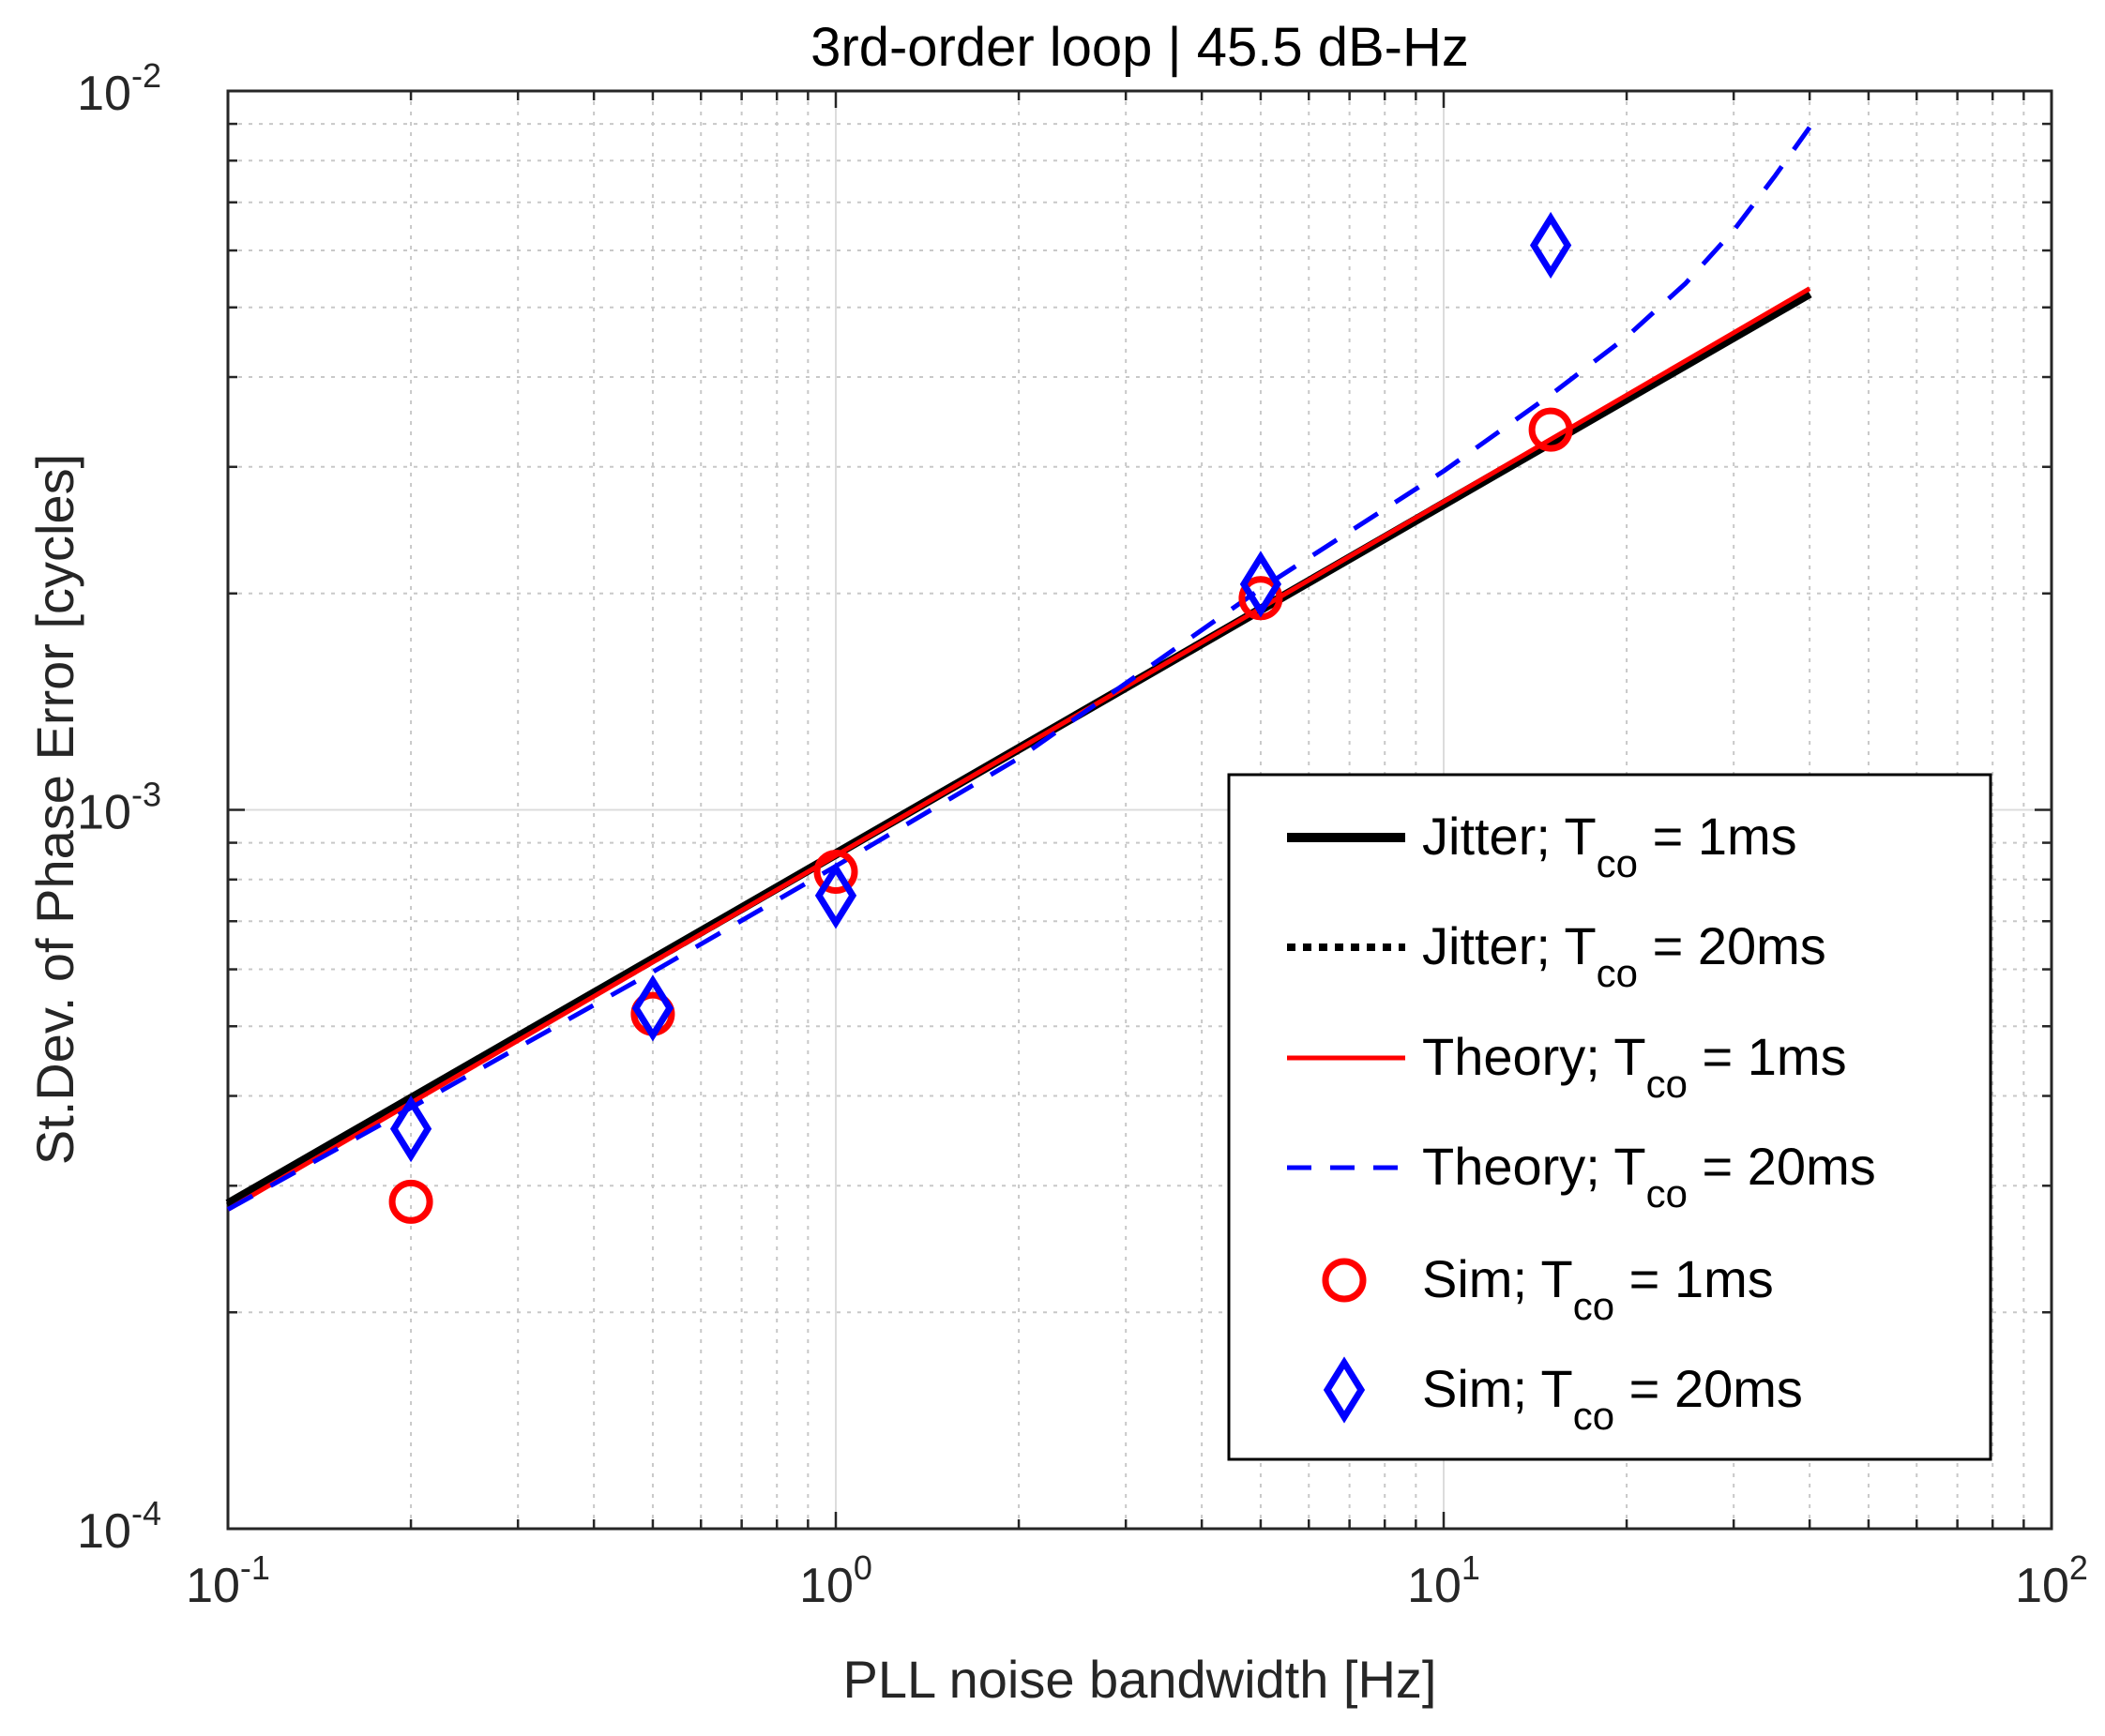 The height and width of the screenshot is (1736, 2105). What do you see at coordinates (1344, 1390) in the screenshot?
I see `legend-swatch-diamond` at bounding box center [1344, 1390].